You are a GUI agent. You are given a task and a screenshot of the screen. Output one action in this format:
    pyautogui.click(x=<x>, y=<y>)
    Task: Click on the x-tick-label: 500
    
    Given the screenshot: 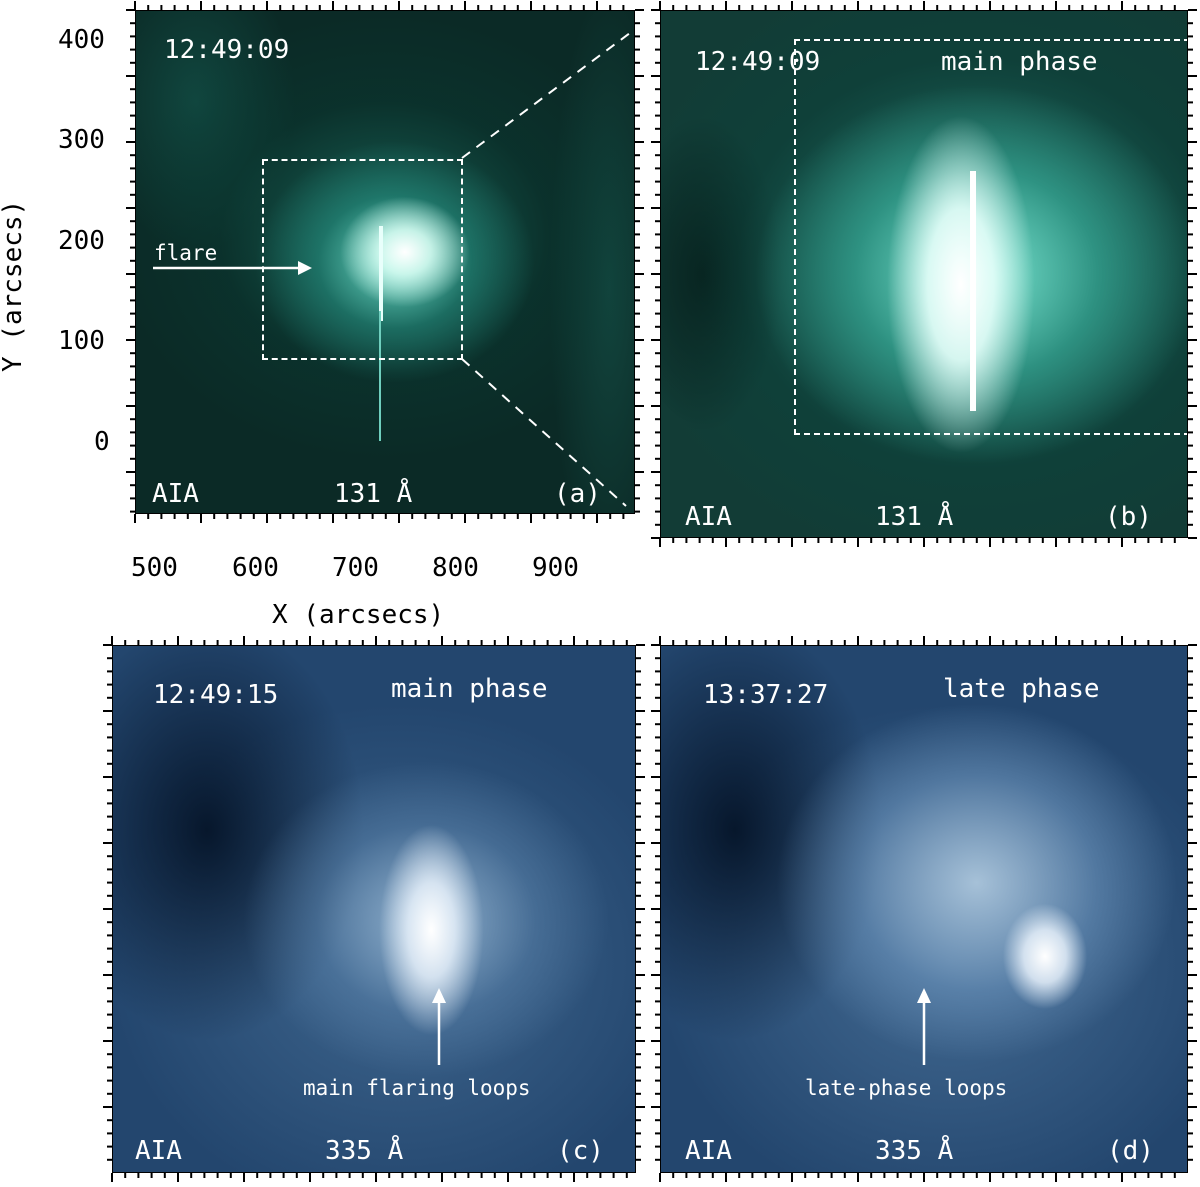 What is the action you would take?
    pyautogui.click(x=154, y=568)
    